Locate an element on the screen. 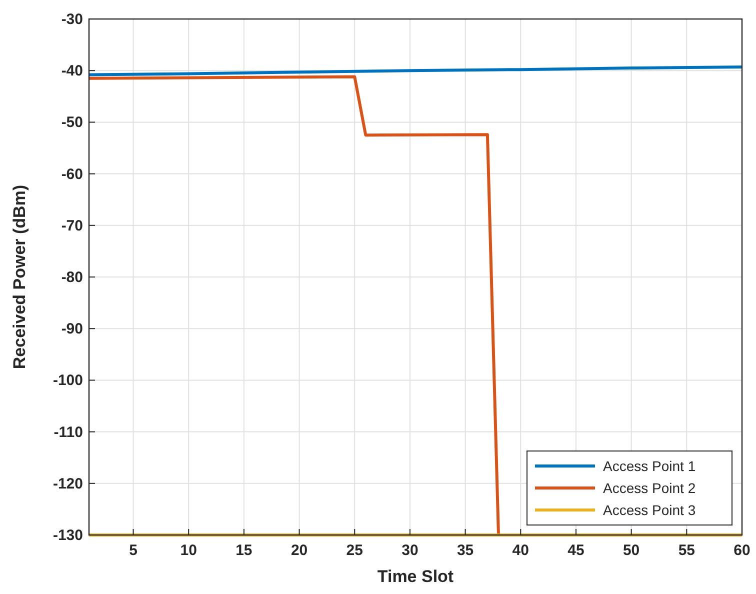 The image size is (756, 594). y-tick-label: -40 is located at coordinates (72, 71).